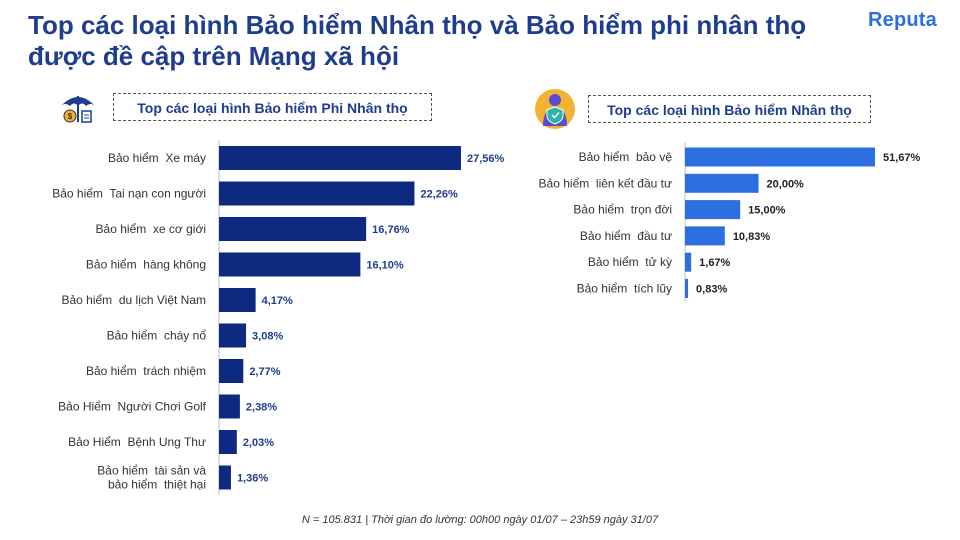  Describe the element at coordinates (391, 230) in the screenshot. I see `data-label: 16,76%` at that location.